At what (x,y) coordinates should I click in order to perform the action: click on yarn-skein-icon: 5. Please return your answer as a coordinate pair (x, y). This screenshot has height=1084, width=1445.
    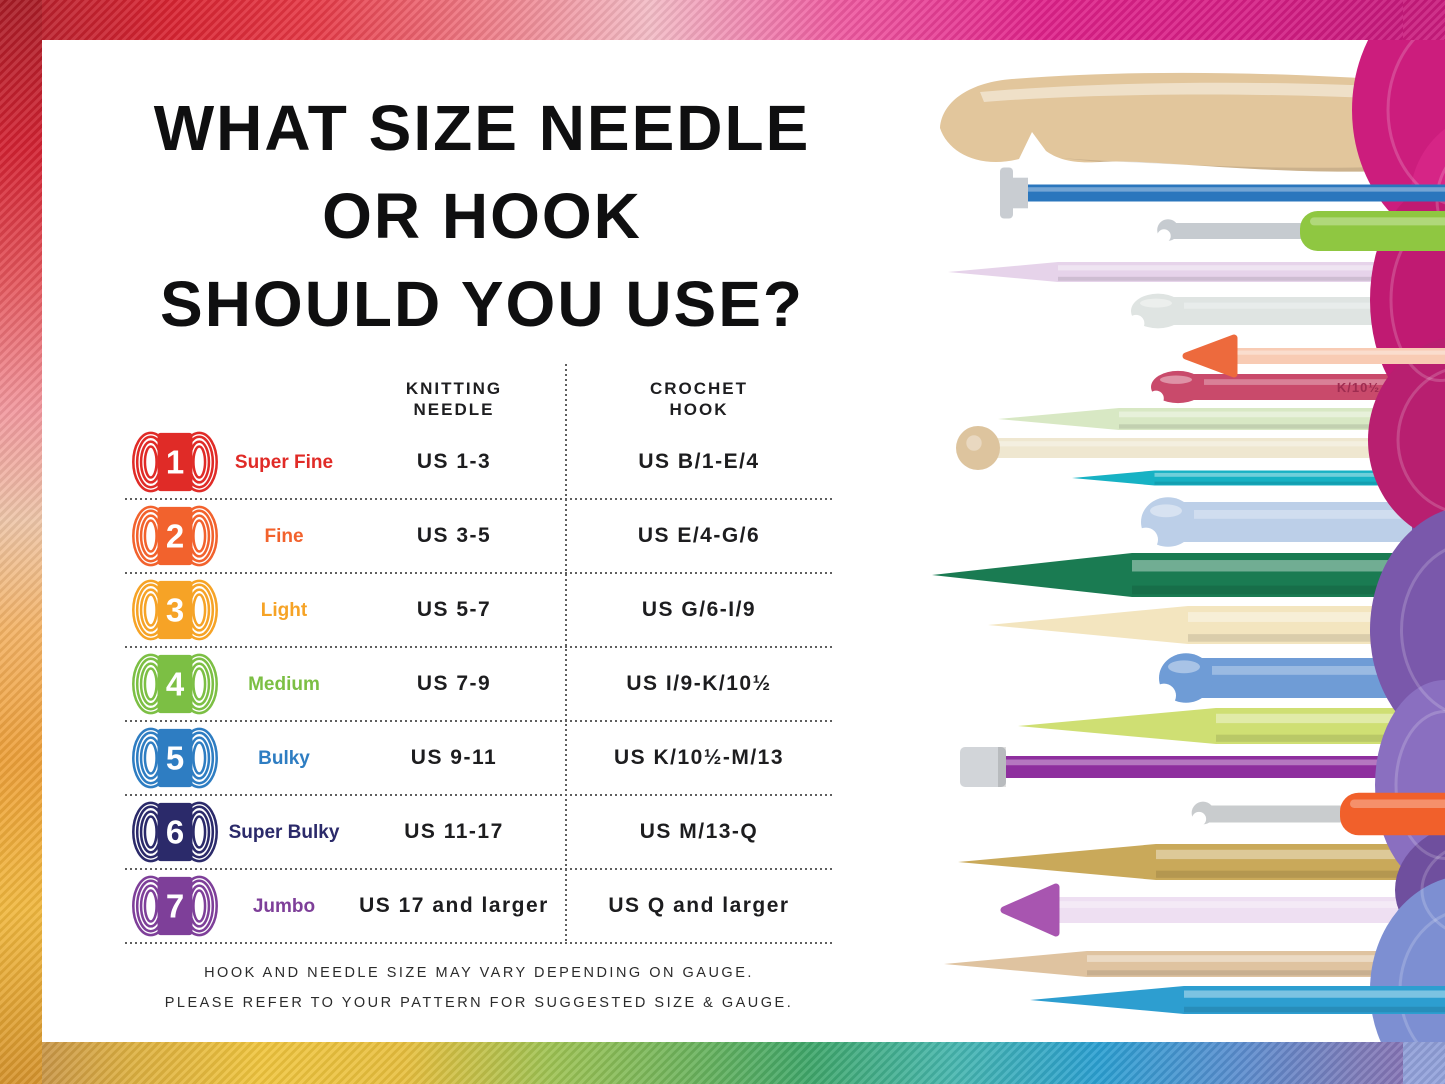
    Looking at the image, I should click on (175, 758).